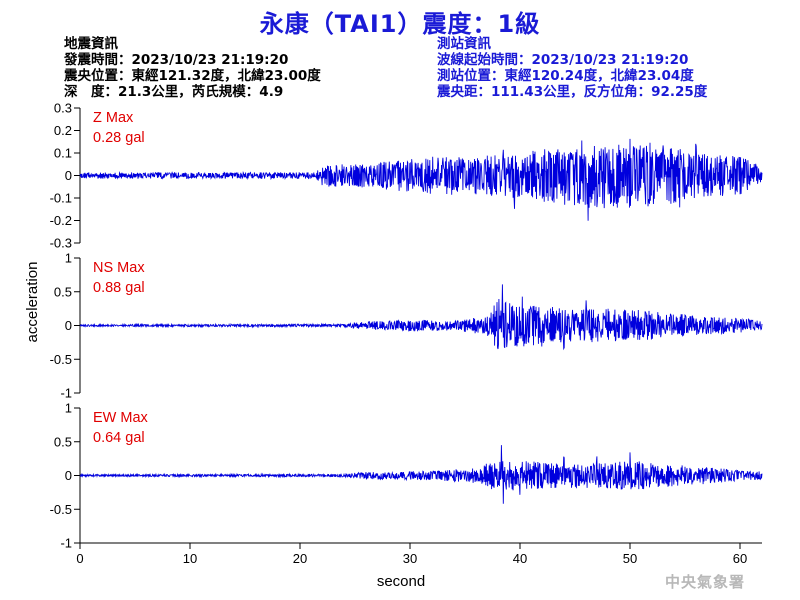  I want to click on x-tick-label: 10, so click(190, 558).